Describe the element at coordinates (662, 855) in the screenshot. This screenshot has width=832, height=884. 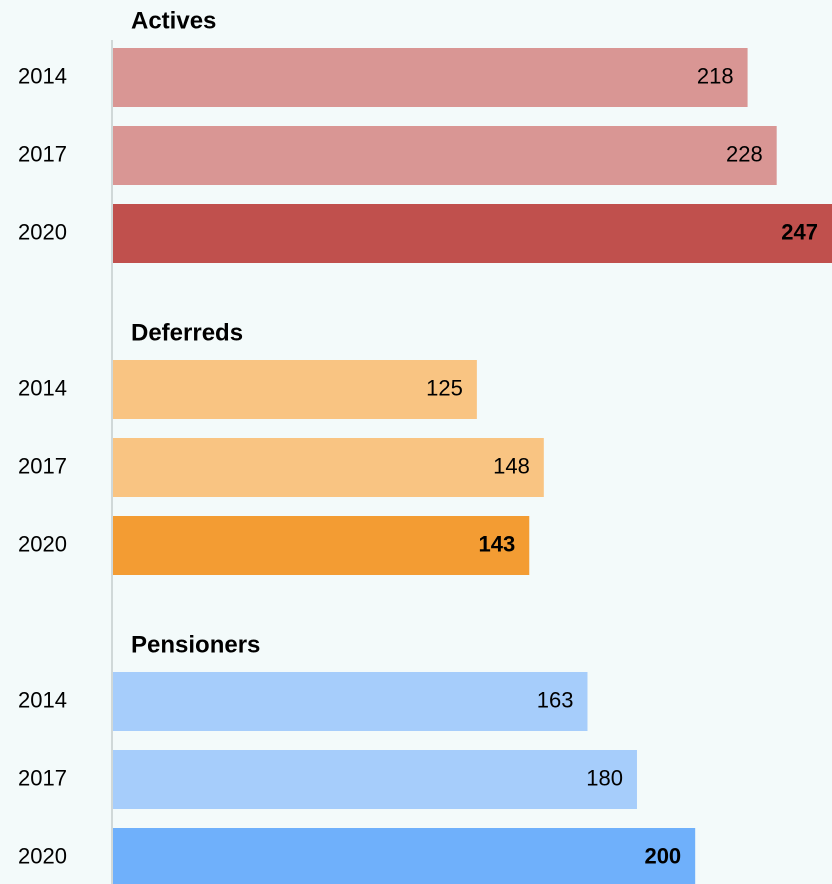
I see `value-label: 200` at that location.